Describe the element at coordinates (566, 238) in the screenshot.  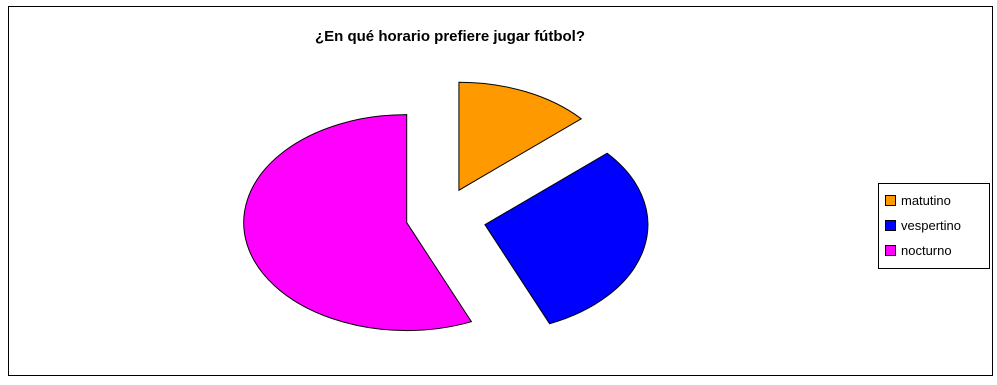
I see `pie-slice-vespertino` at that location.